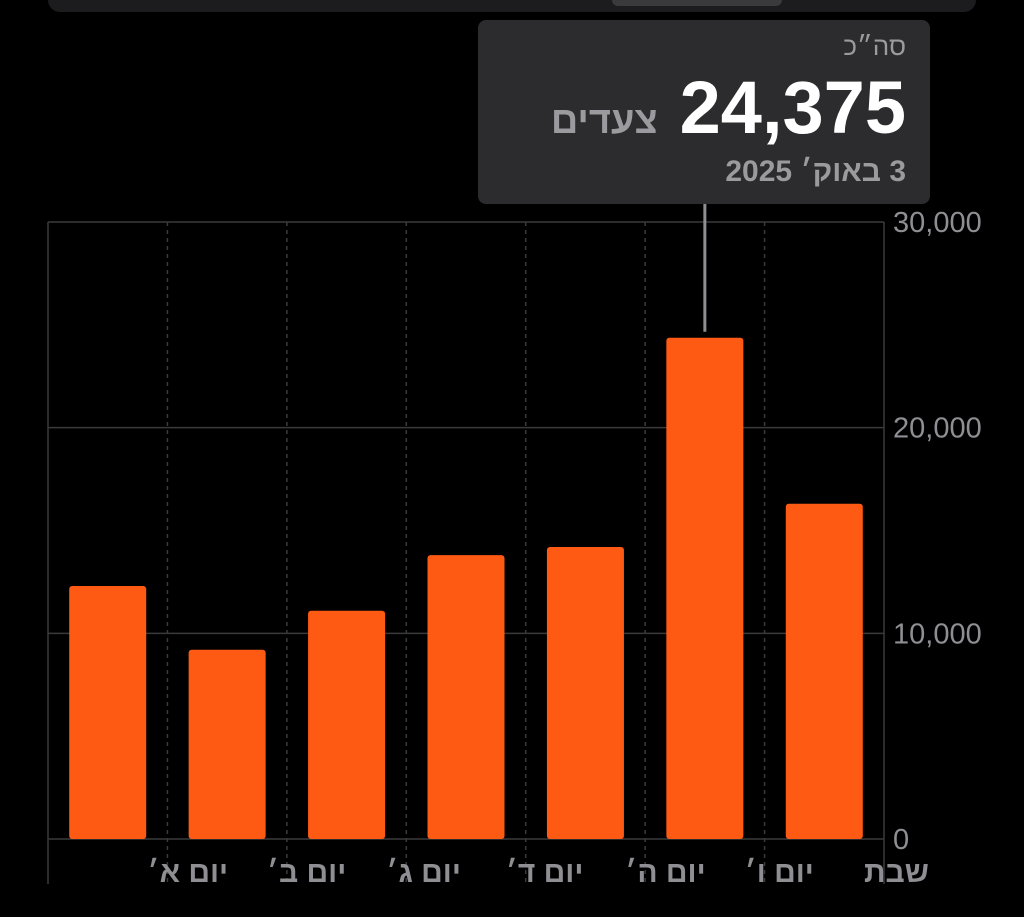 This screenshot has width=1024, height=917. What do you see at coordinates (545, 872) in the screenshot?
I see `x-tick-label-3: יום ד׳` at bounding box center [545, 872].